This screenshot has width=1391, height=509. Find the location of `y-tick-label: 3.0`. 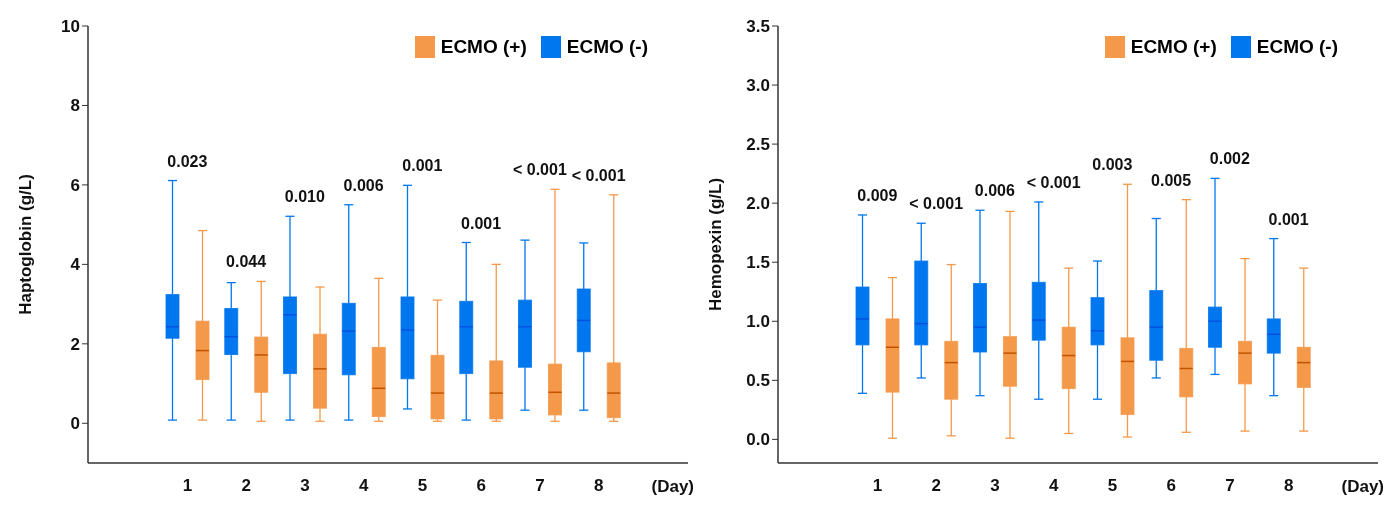

y-tick-label: 3.0 is located at coordinates (758, 86).